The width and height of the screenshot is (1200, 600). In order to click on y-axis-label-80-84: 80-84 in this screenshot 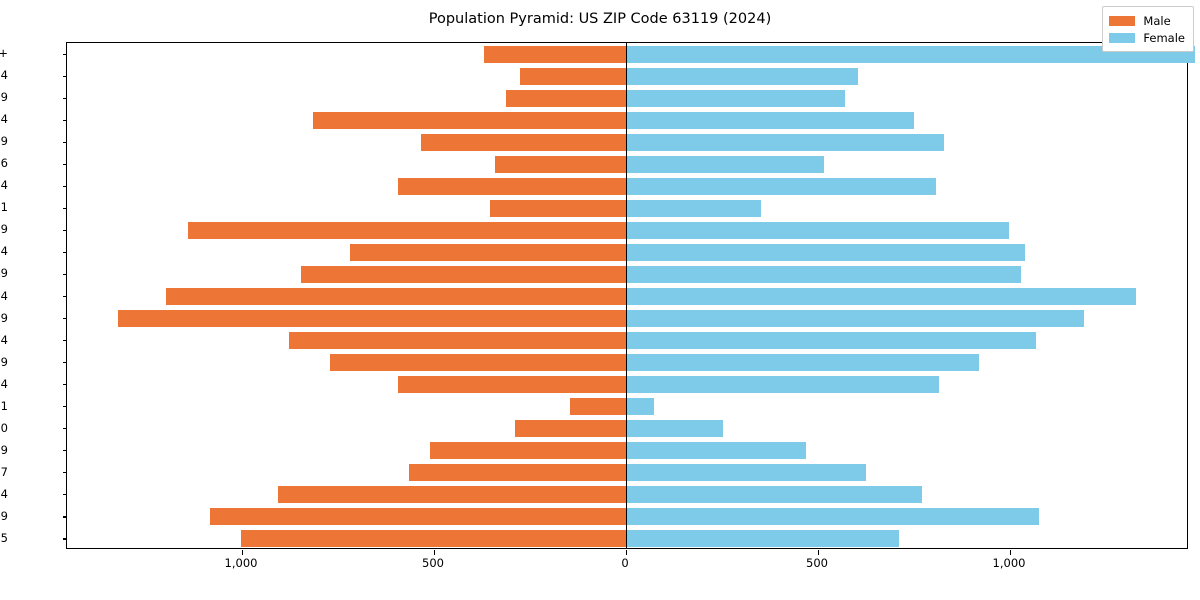, I will do `click(4, 75)`.